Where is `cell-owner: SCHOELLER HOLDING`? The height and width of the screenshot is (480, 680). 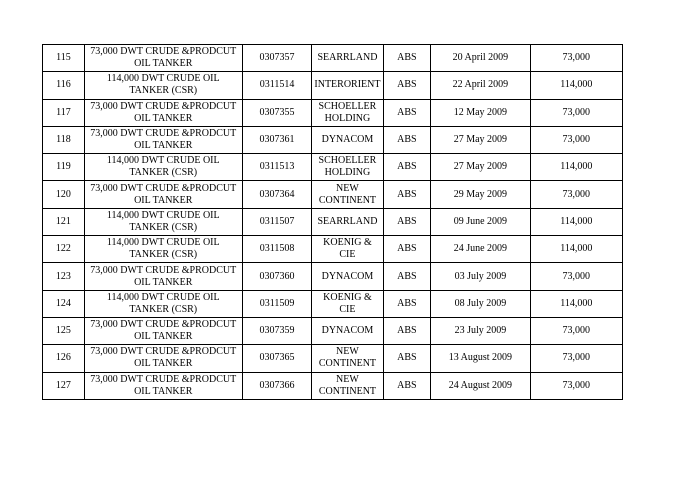 cell-owner: SCHOELLER HOLDING is located at coordinates (347, 112).